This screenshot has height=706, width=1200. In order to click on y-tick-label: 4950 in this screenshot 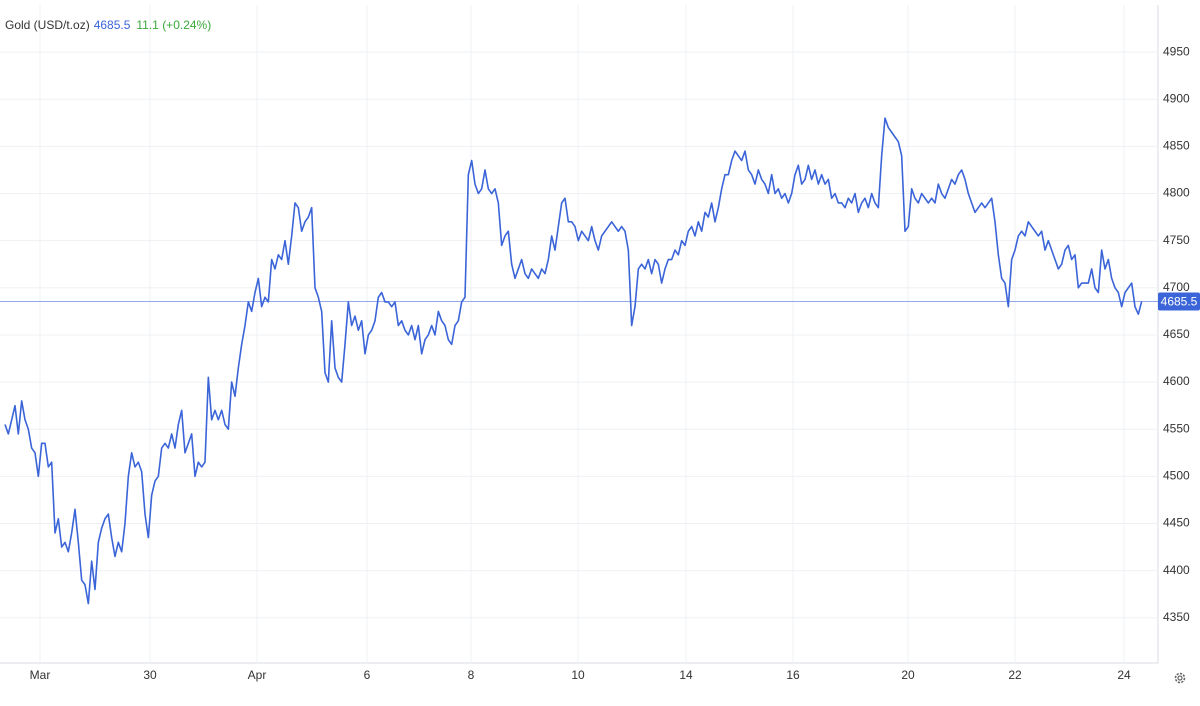, I will do `click(1176, 51)`.